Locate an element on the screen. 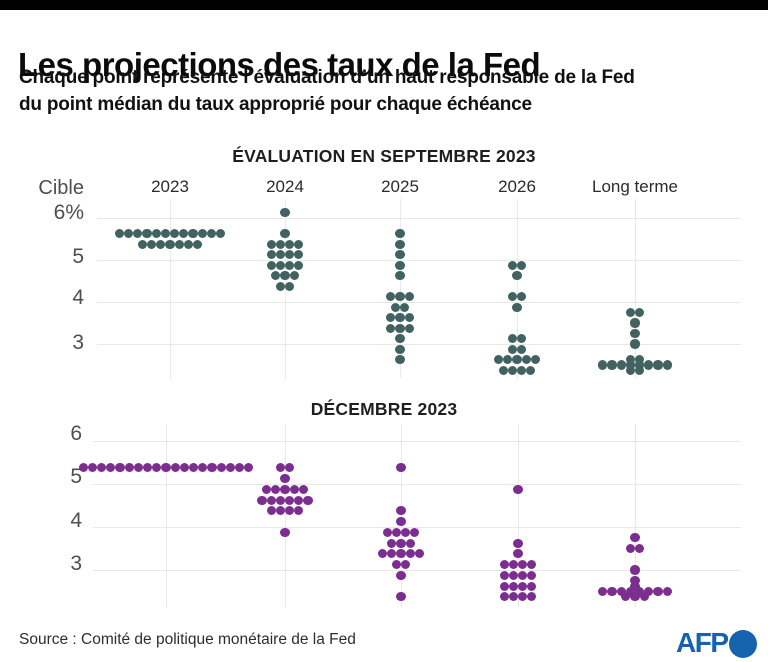 This screenshot has width=768, height=662. chart1-column-2026: 2026 is located at coordinates (517, 186).